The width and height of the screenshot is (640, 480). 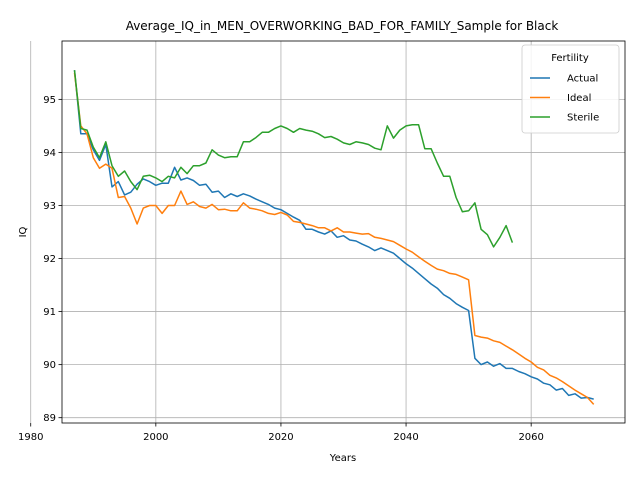 I want to click on x-tick-label: 2000, so click(x=155, y=437).